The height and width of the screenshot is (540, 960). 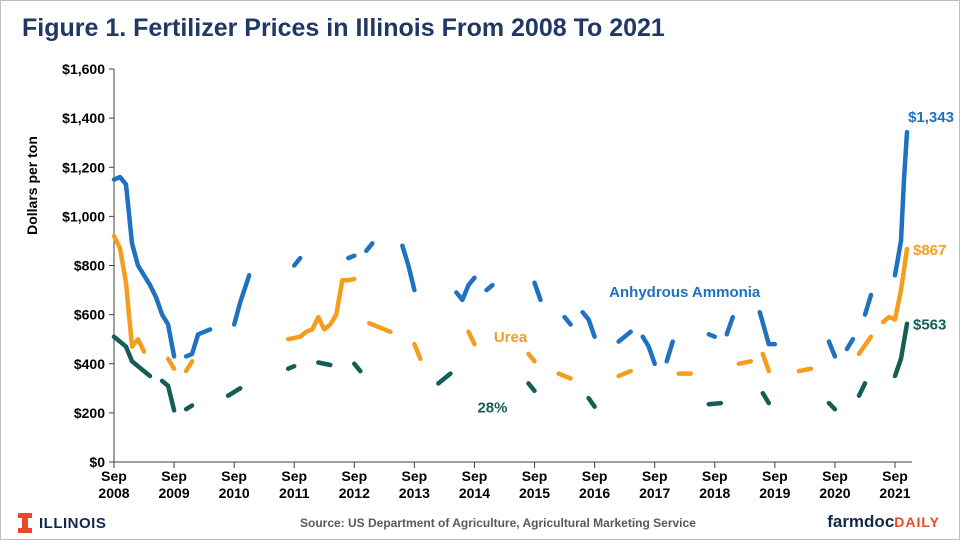 What do you see at coordinates (83, 118) in the screenshot?
I see `y-tick-label: $1,400` at bounding box center [83, 118].